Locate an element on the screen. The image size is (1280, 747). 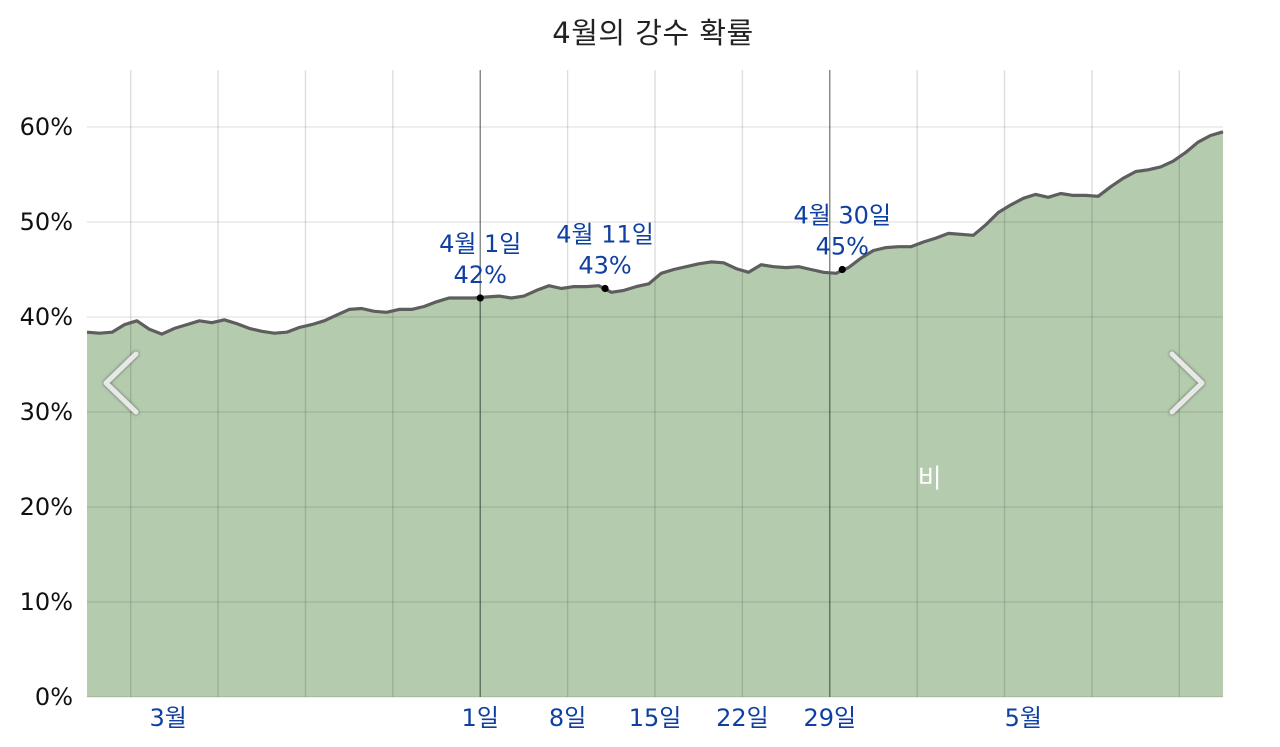
annotation-value-label: 45% is located at coordinates (842, 247).